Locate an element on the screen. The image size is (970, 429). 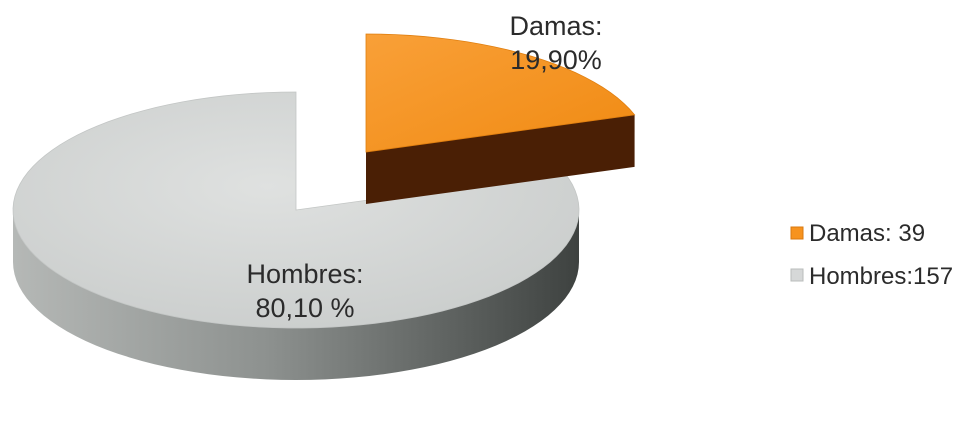
slice-label-hombres-percent: 80,10 % is located at coordinates (304, 308).